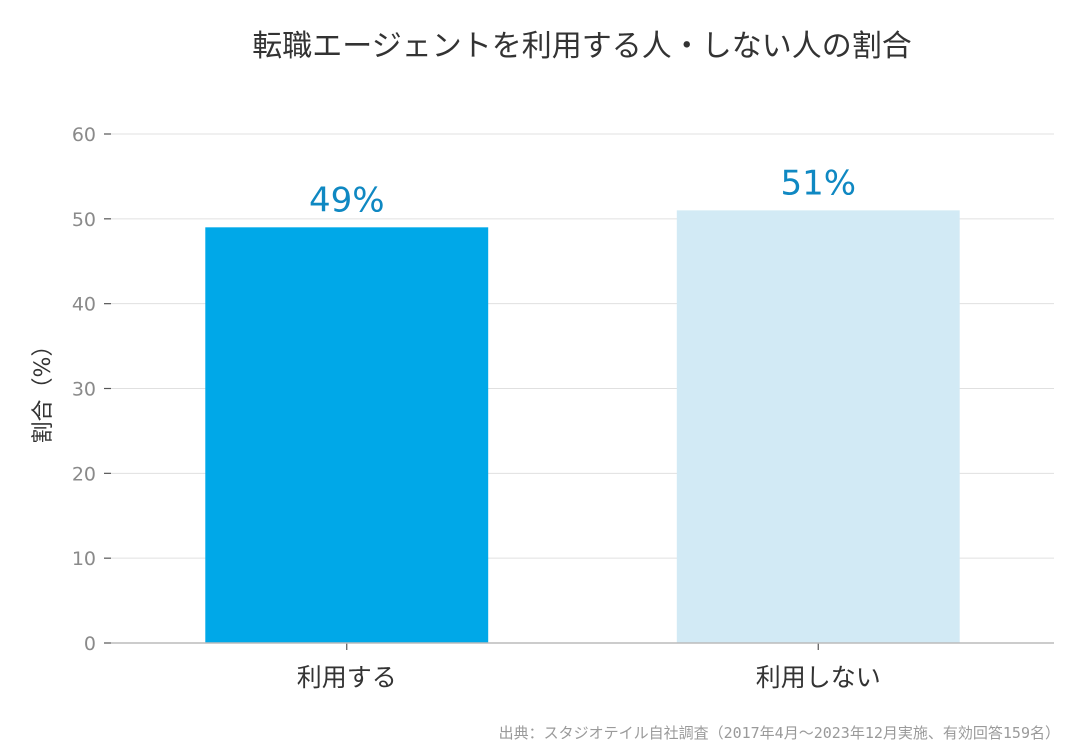 This screenshot has width=1080, height=756. I want to click on y-tick-label: 40, so click(84, 305).